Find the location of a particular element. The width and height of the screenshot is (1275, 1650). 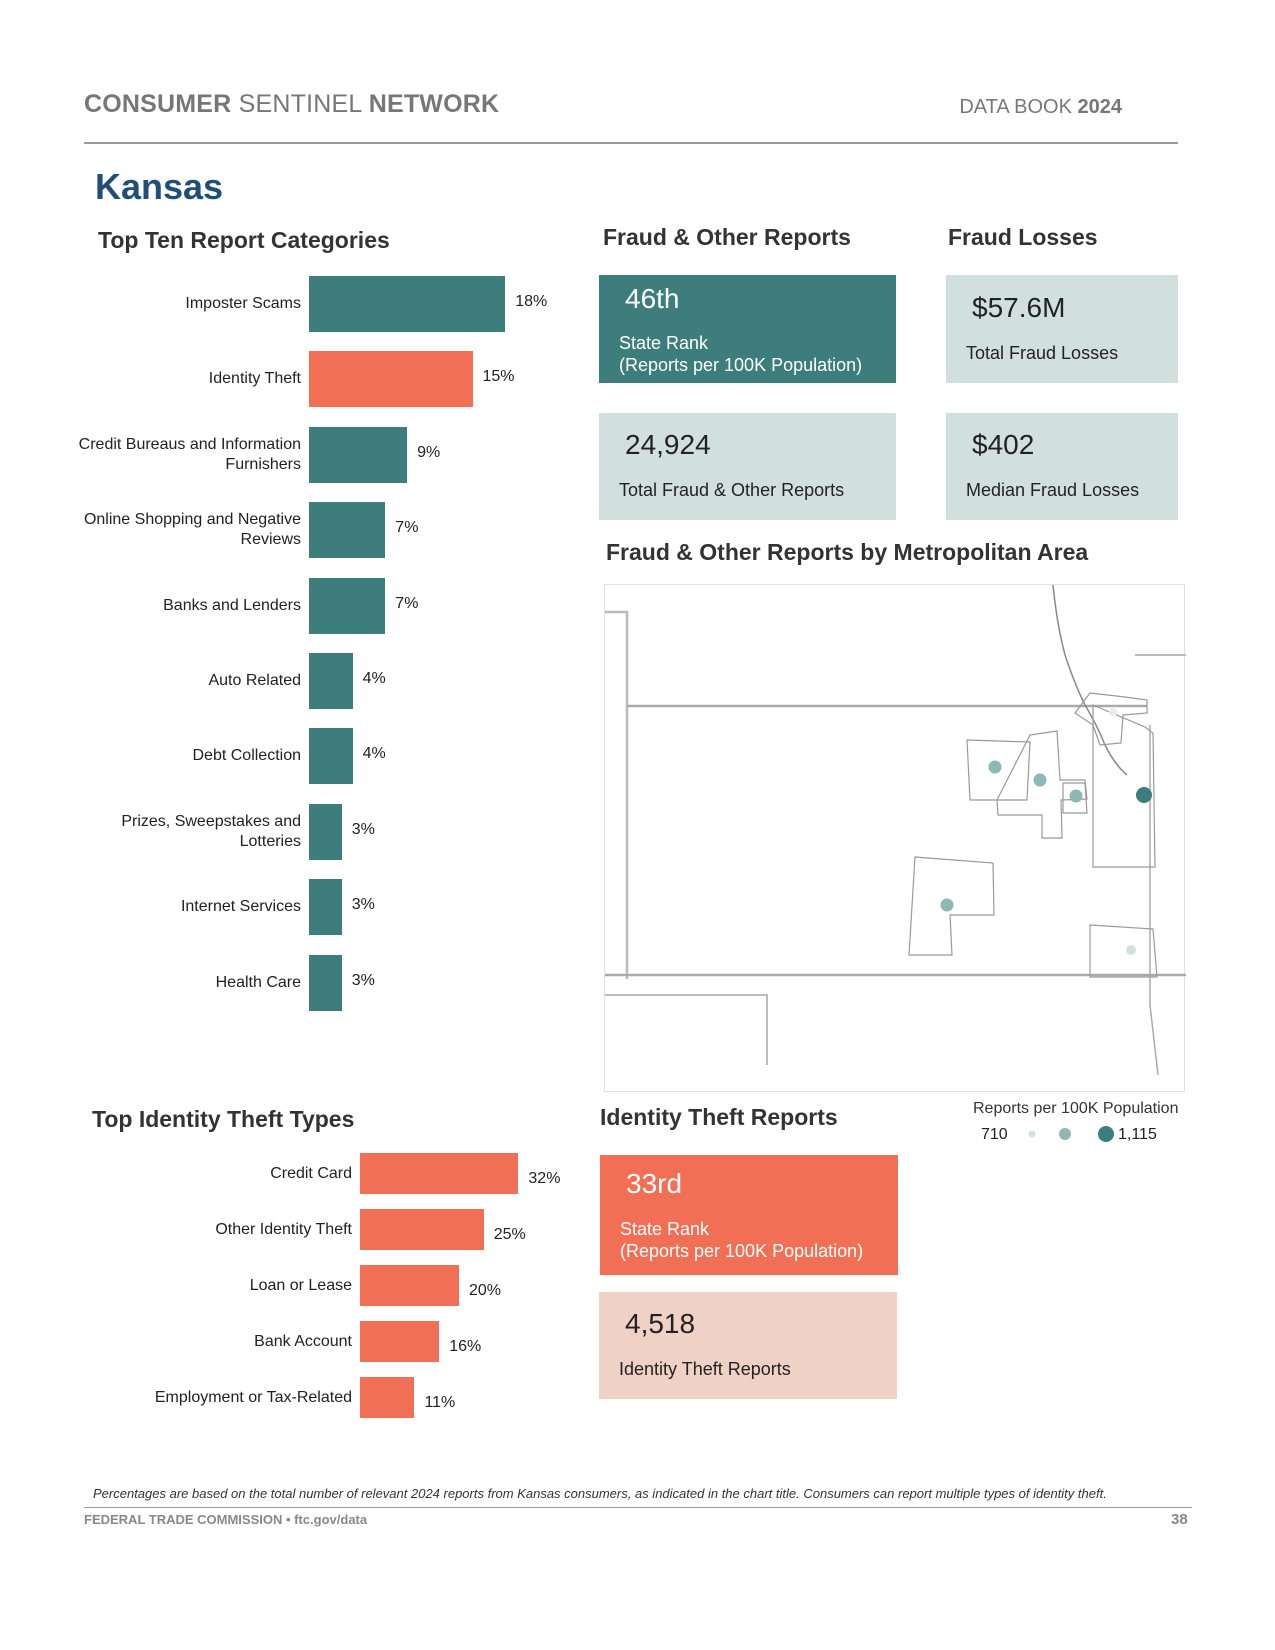

fraud-rank-label: State Rank (Reports per 100K Population) is located at coordinates (741, 354).